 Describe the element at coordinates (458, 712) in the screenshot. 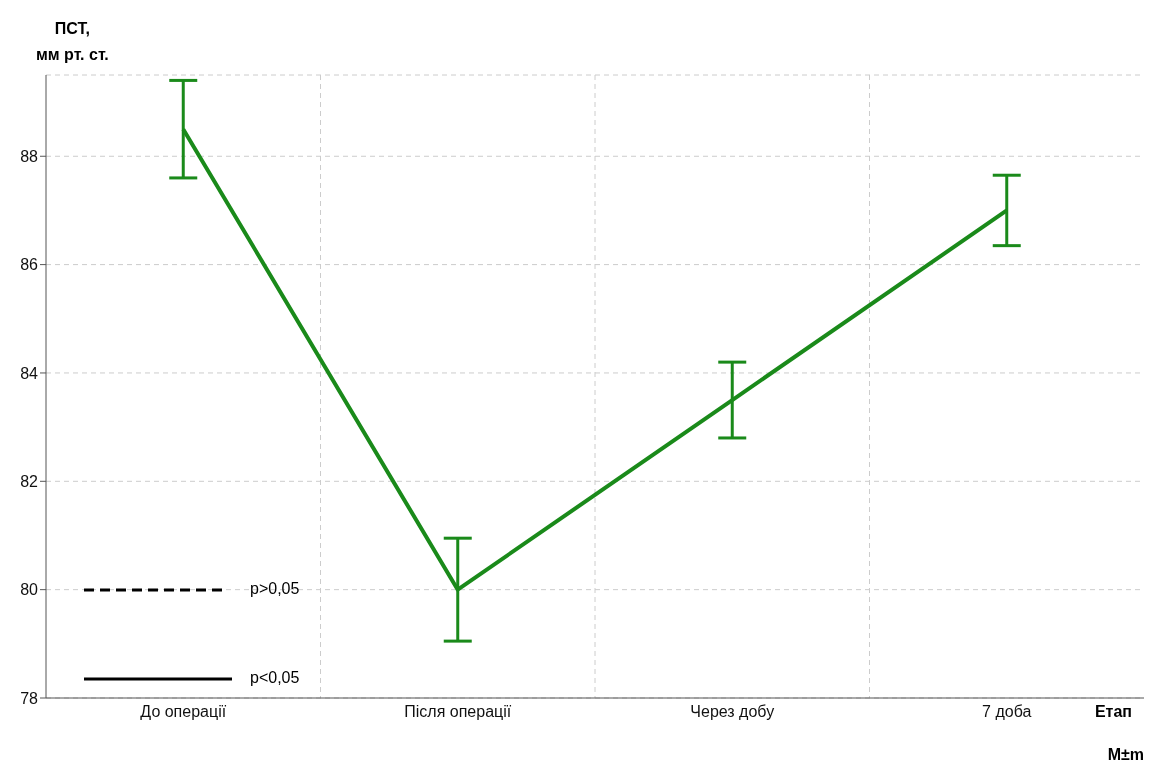

I see `x-tick-label: Після операції` at that location.